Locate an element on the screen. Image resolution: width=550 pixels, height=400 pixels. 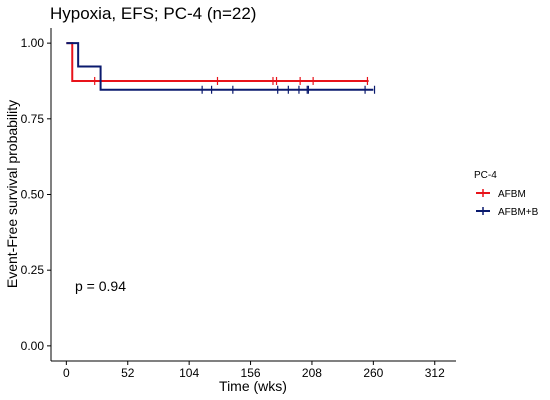
y-tick-label: 0.25 is located at coordinates (33, 270).